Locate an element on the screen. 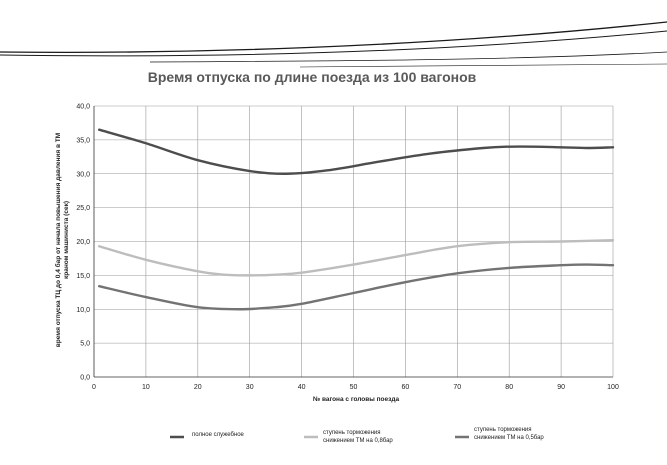  y-tick-label: 0,0 is located at coordinates (85, 378).